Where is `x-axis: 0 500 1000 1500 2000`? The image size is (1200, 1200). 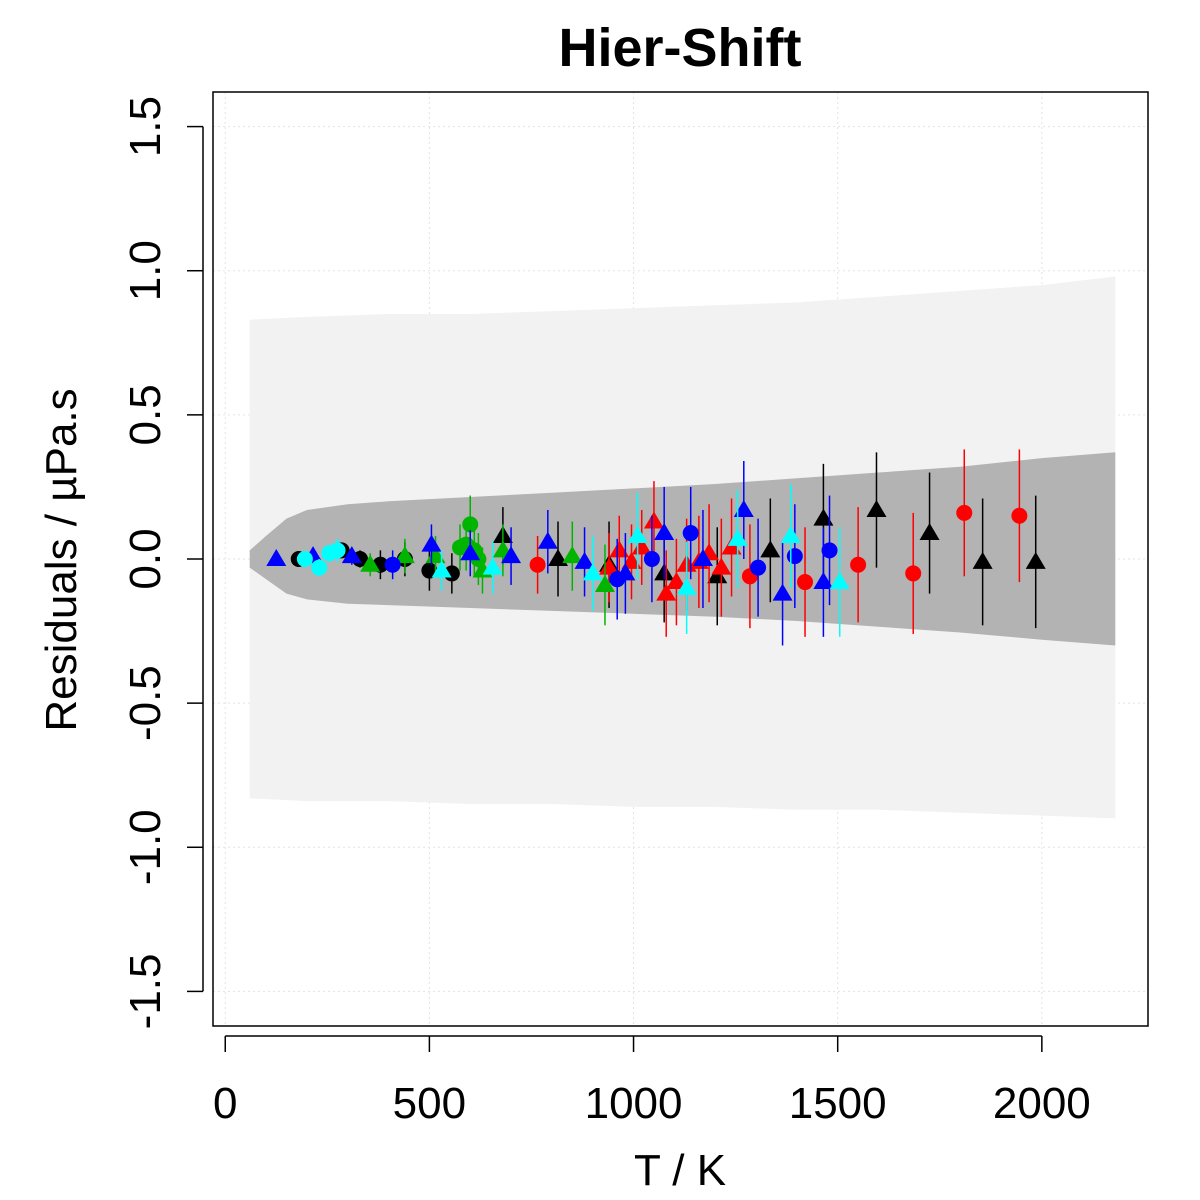 x-axis: 0 500 1000 1500 2000 is located at coordinates (652, 1081).